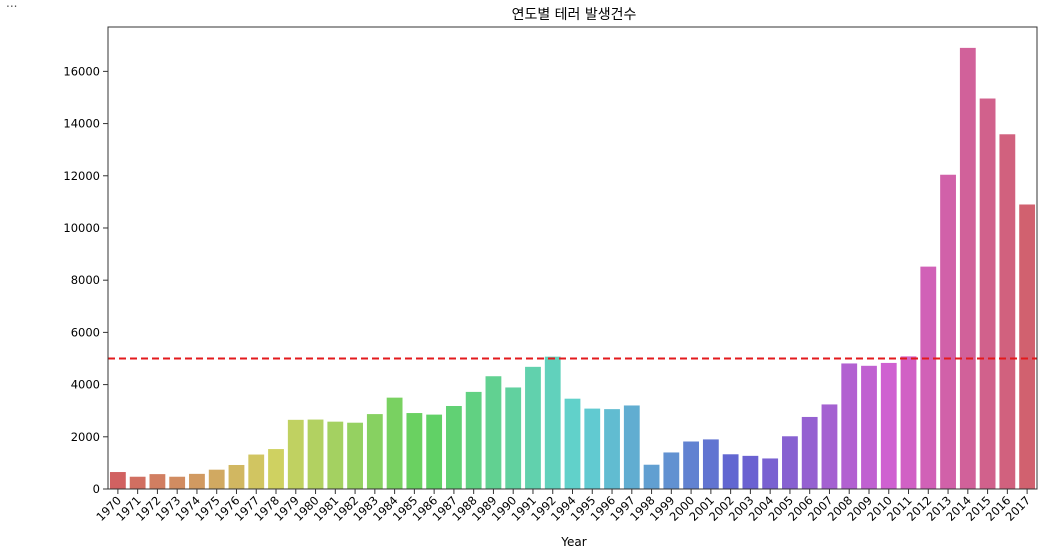 This screenshot has height=548, width=1042. I want to click on y-tick-label: 0, so click(96, 489).